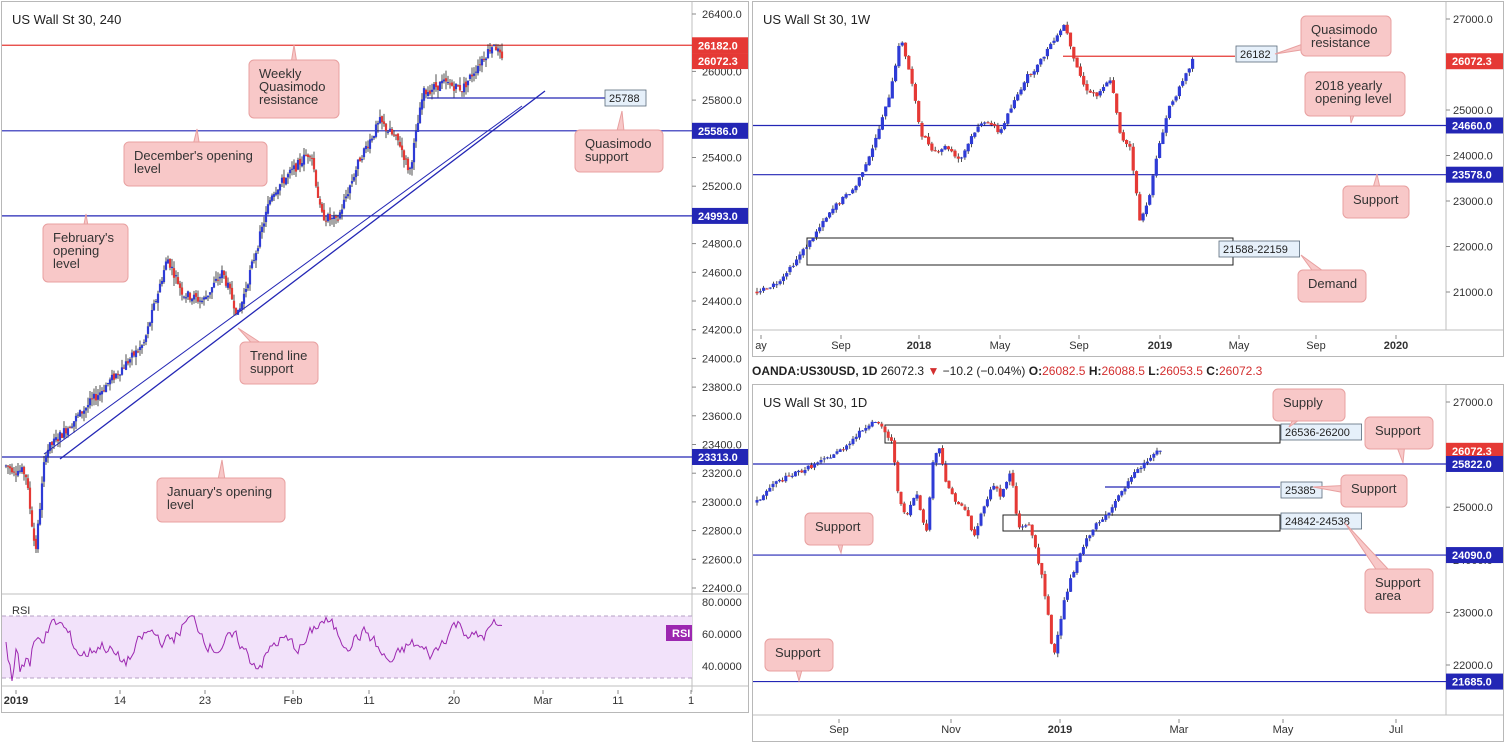 The image size is (1505, 744). I want to click on h4-callout: Weekly Quasimodo resistance, so click(294, 81).